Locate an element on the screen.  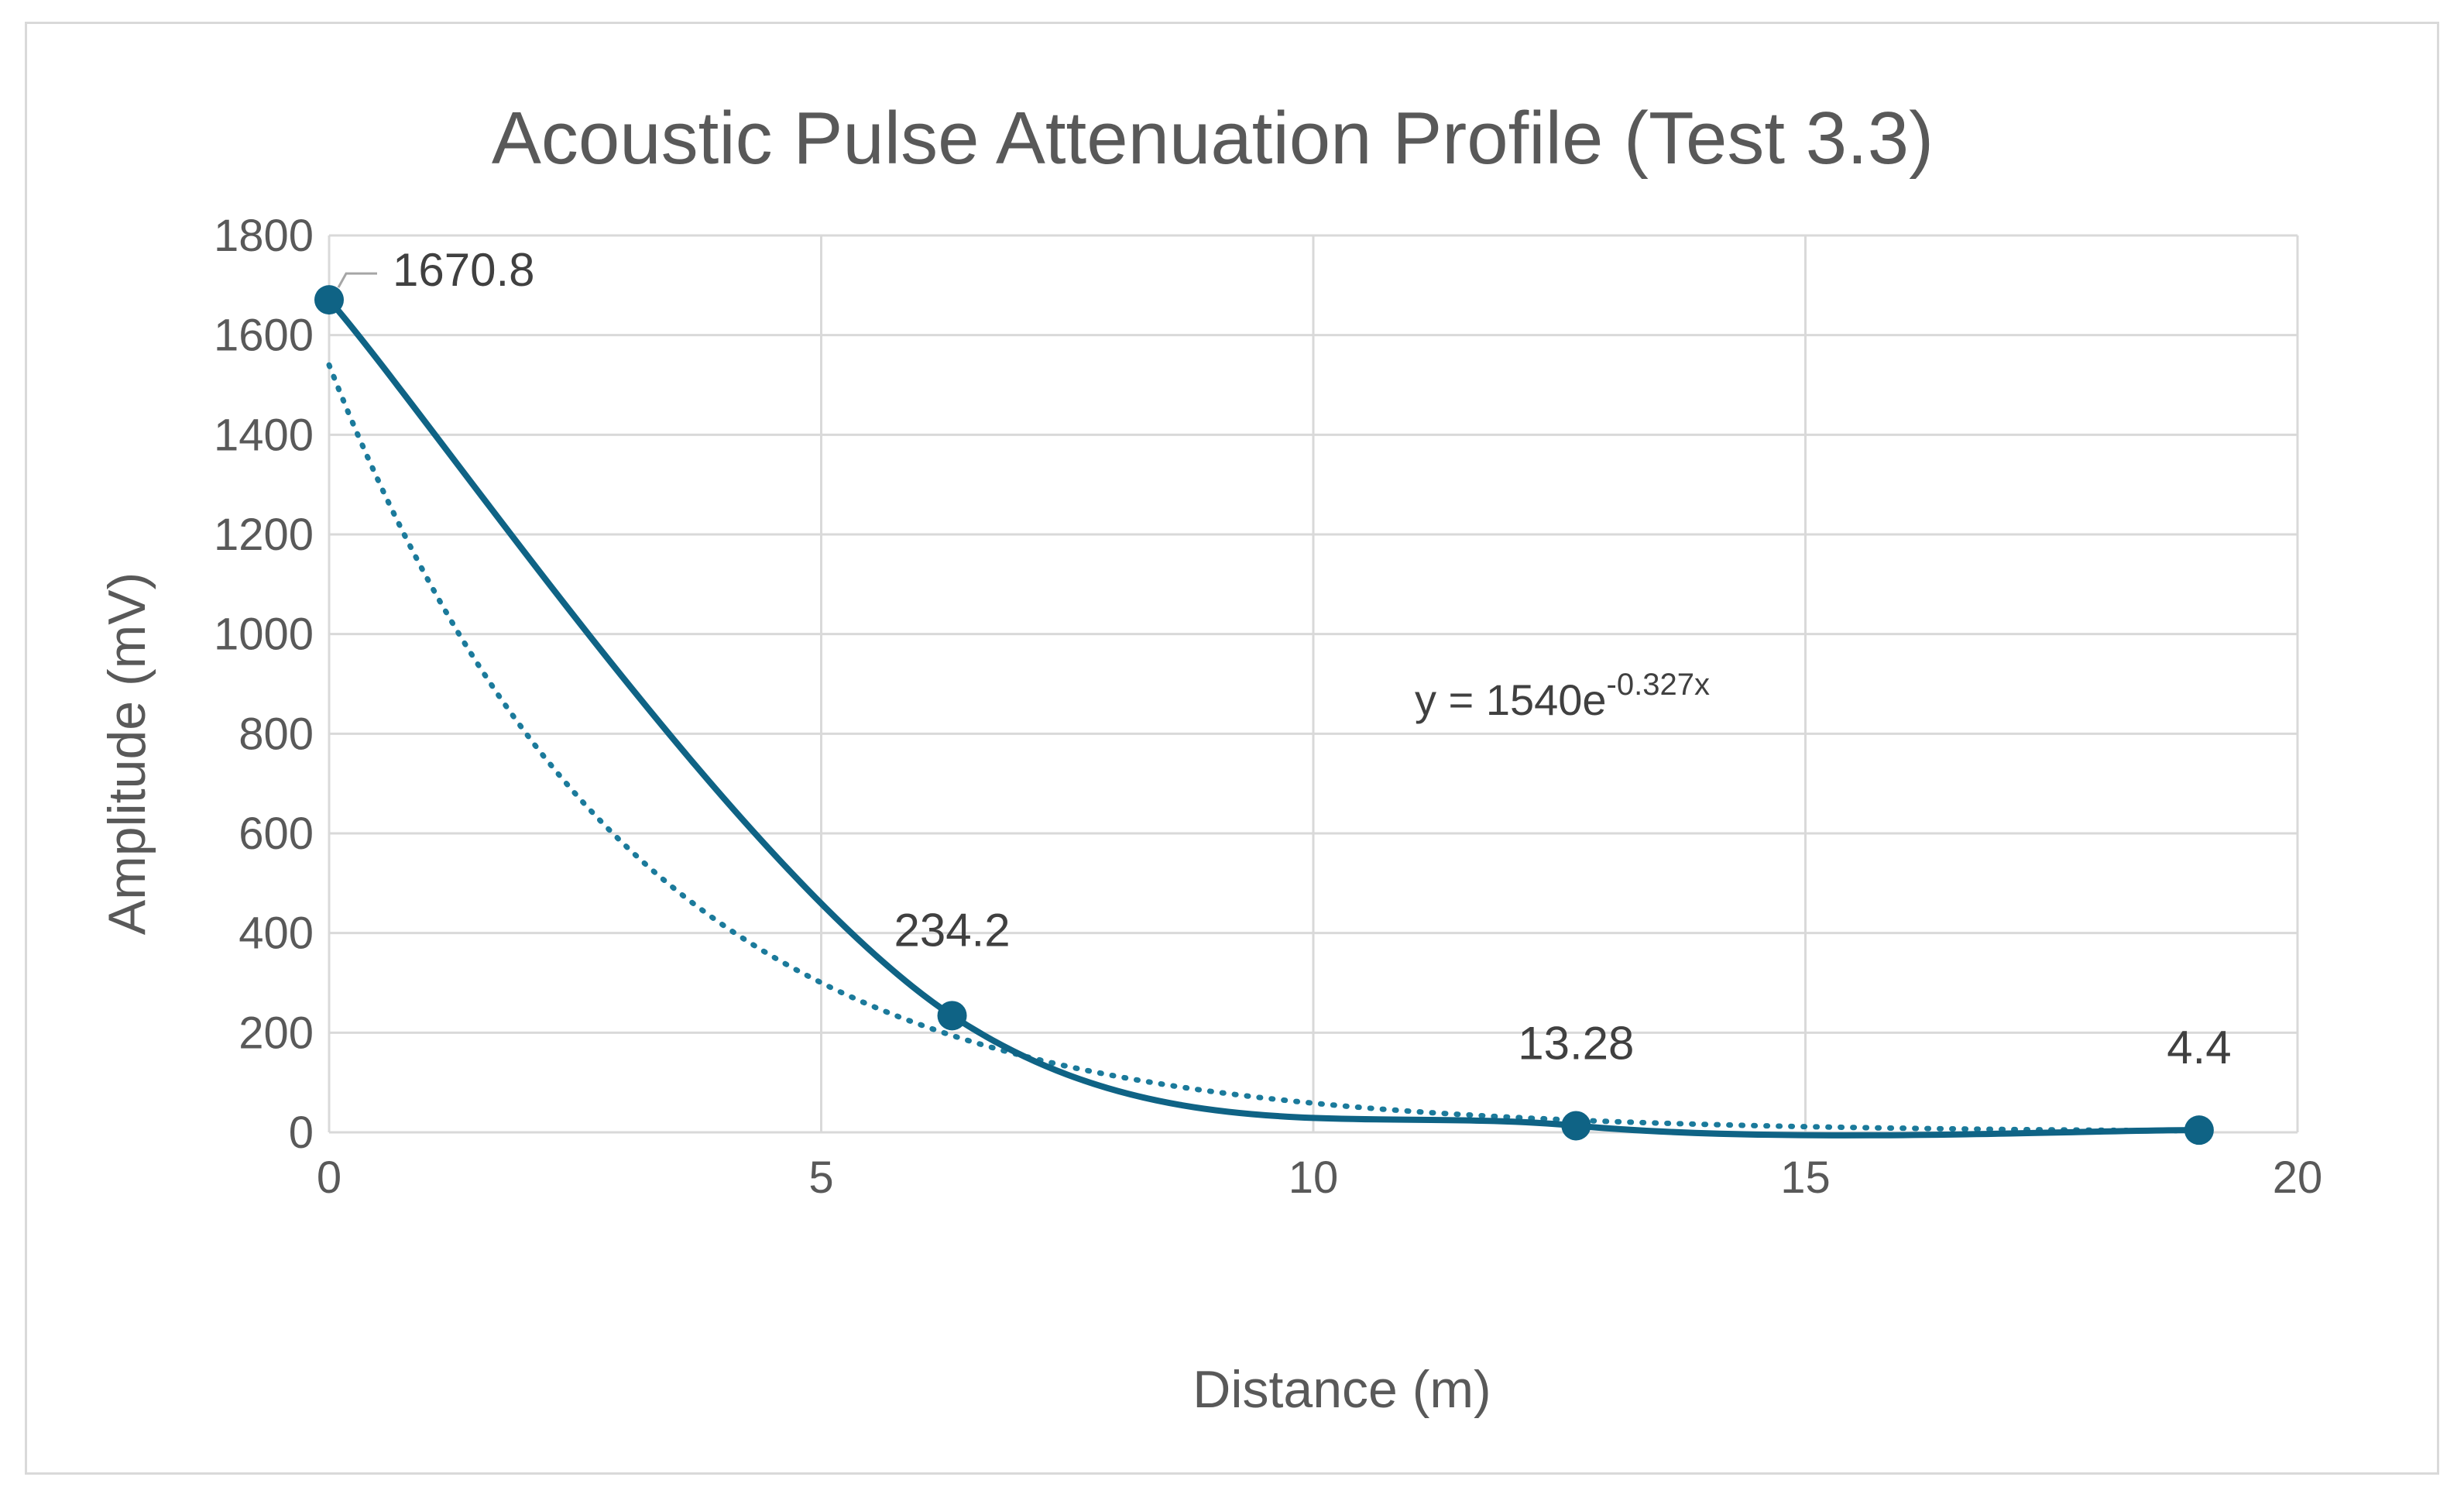
y-tick-label: 1600 is located at coordinates (264, 336).